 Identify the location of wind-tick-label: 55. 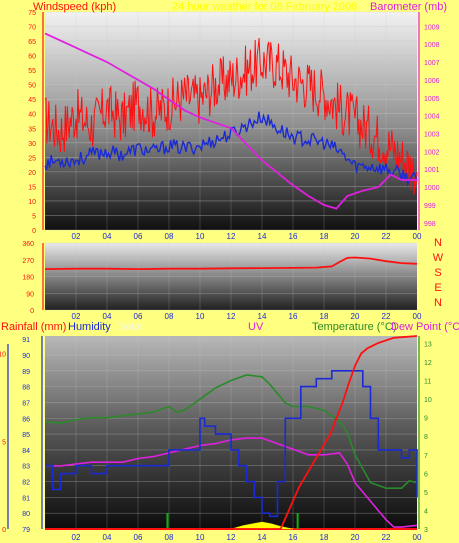
(32, 71).